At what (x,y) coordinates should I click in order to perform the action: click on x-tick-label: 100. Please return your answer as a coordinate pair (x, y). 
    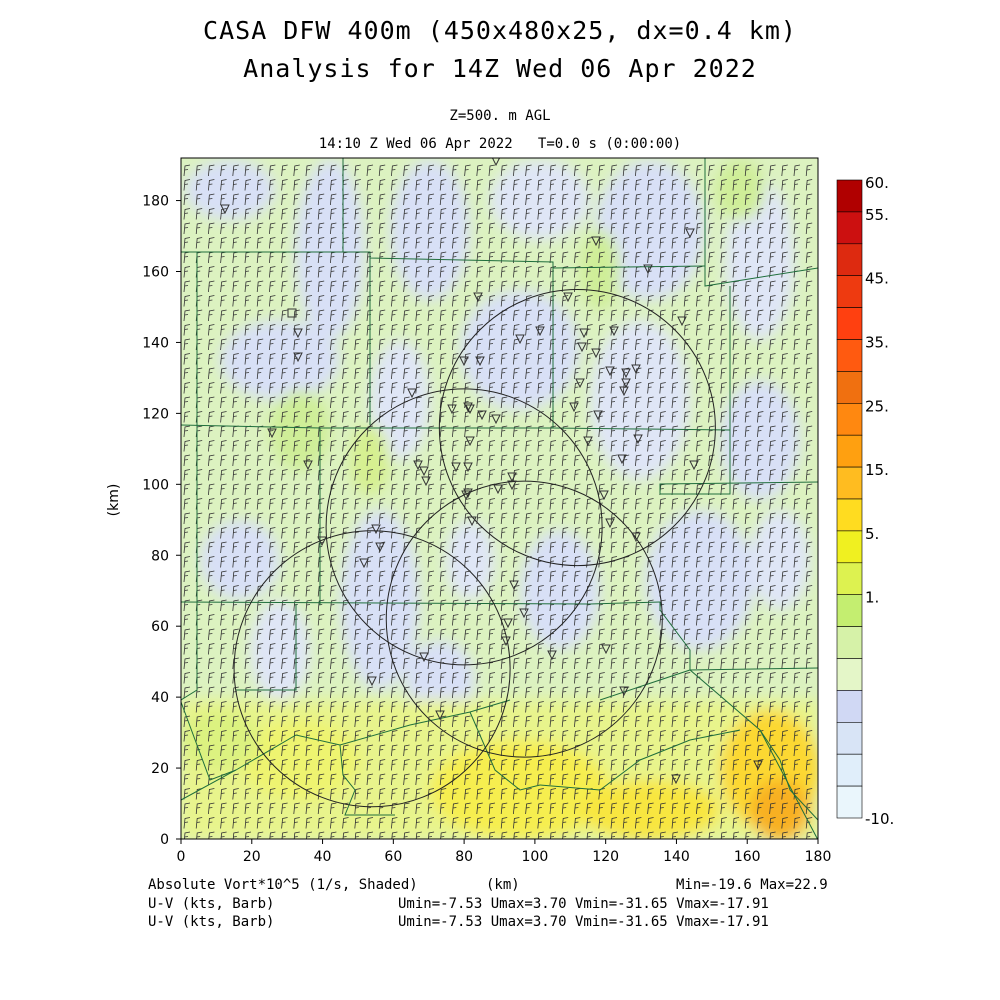
    Looking at the image, I should click on (535, 857).